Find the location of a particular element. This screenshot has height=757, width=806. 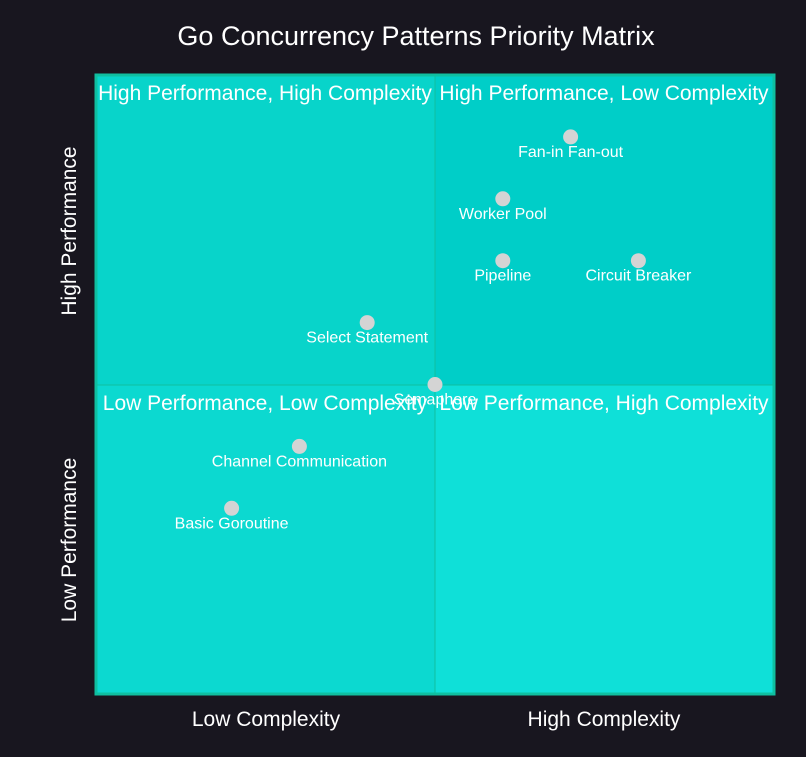

x-axis-label-high: High Complexity is located at coordinates (604, 719).